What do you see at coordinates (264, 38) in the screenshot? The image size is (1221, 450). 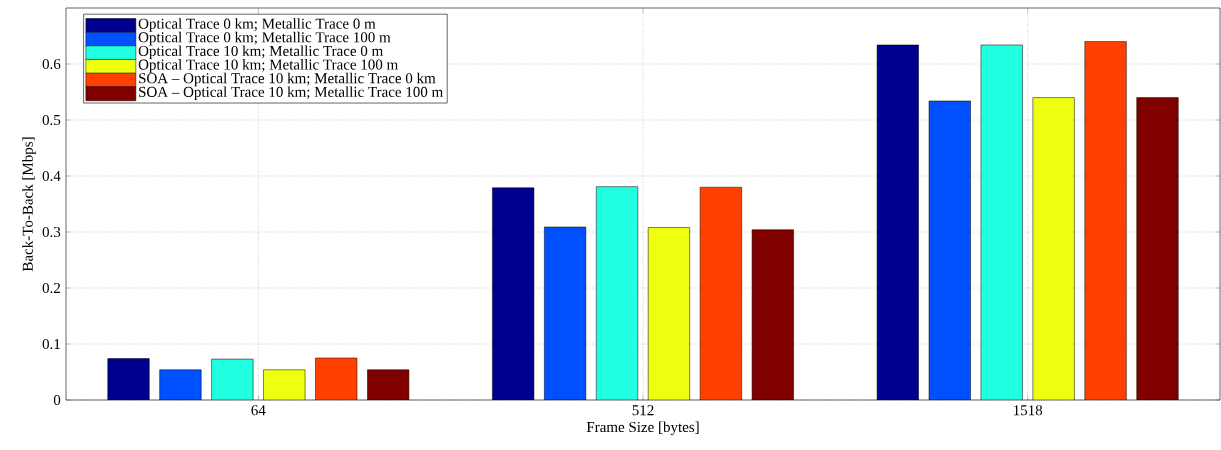 I see `legend-label: Optical Trace 0 km; Metallic Trace 100 m` at bounding box center [264, 38].